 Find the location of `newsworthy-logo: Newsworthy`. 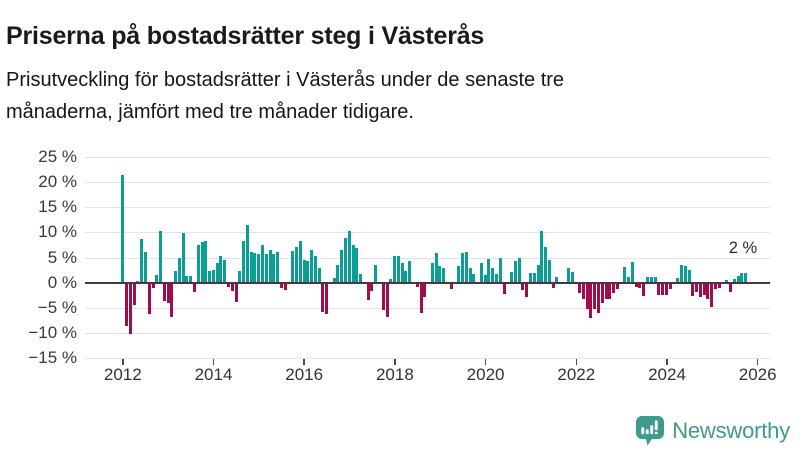

newsworthy-logo: Newsworthy is located at coordinates (713, 431).